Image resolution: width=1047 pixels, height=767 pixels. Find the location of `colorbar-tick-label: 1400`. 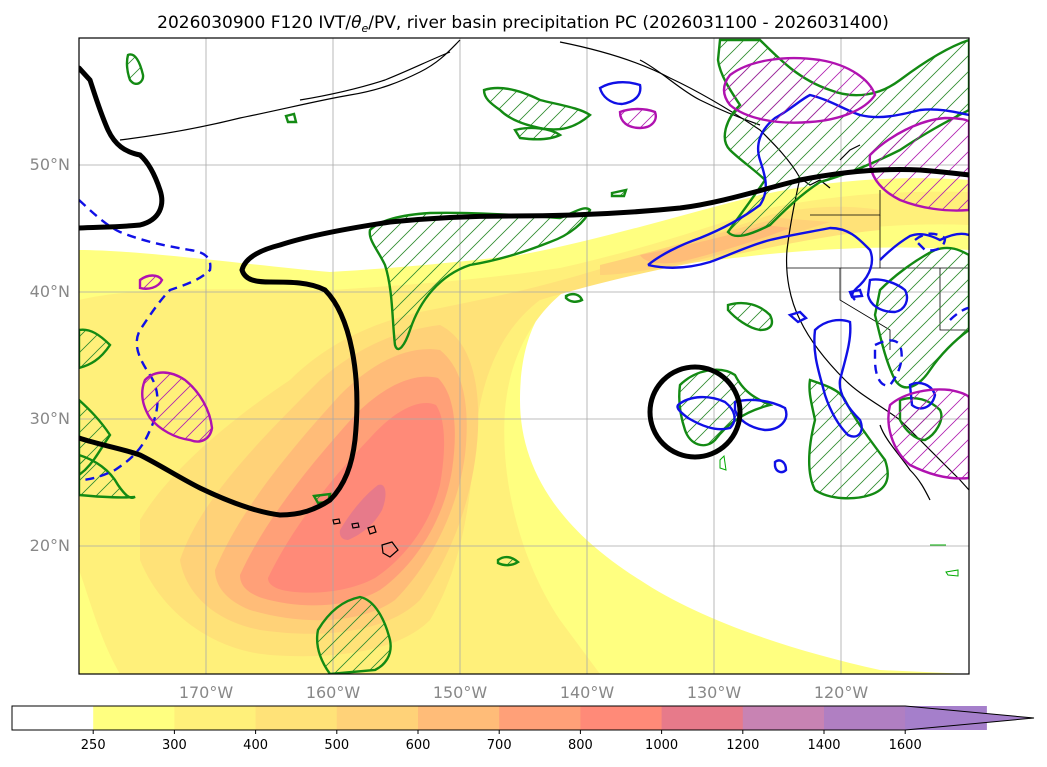

colorbar-tick-label: 1400 is located at coordinates (823, 745).